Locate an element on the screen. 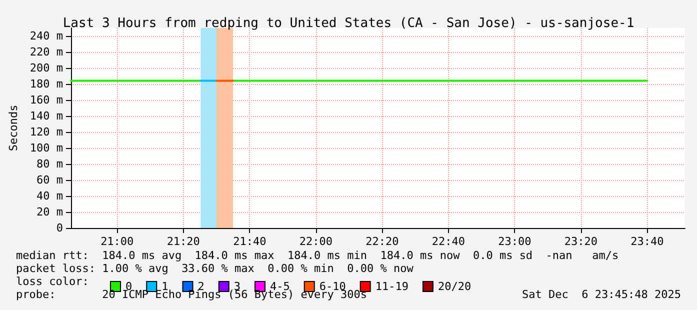  y-tick-label: 120 m is located at coordinates (47, 132).